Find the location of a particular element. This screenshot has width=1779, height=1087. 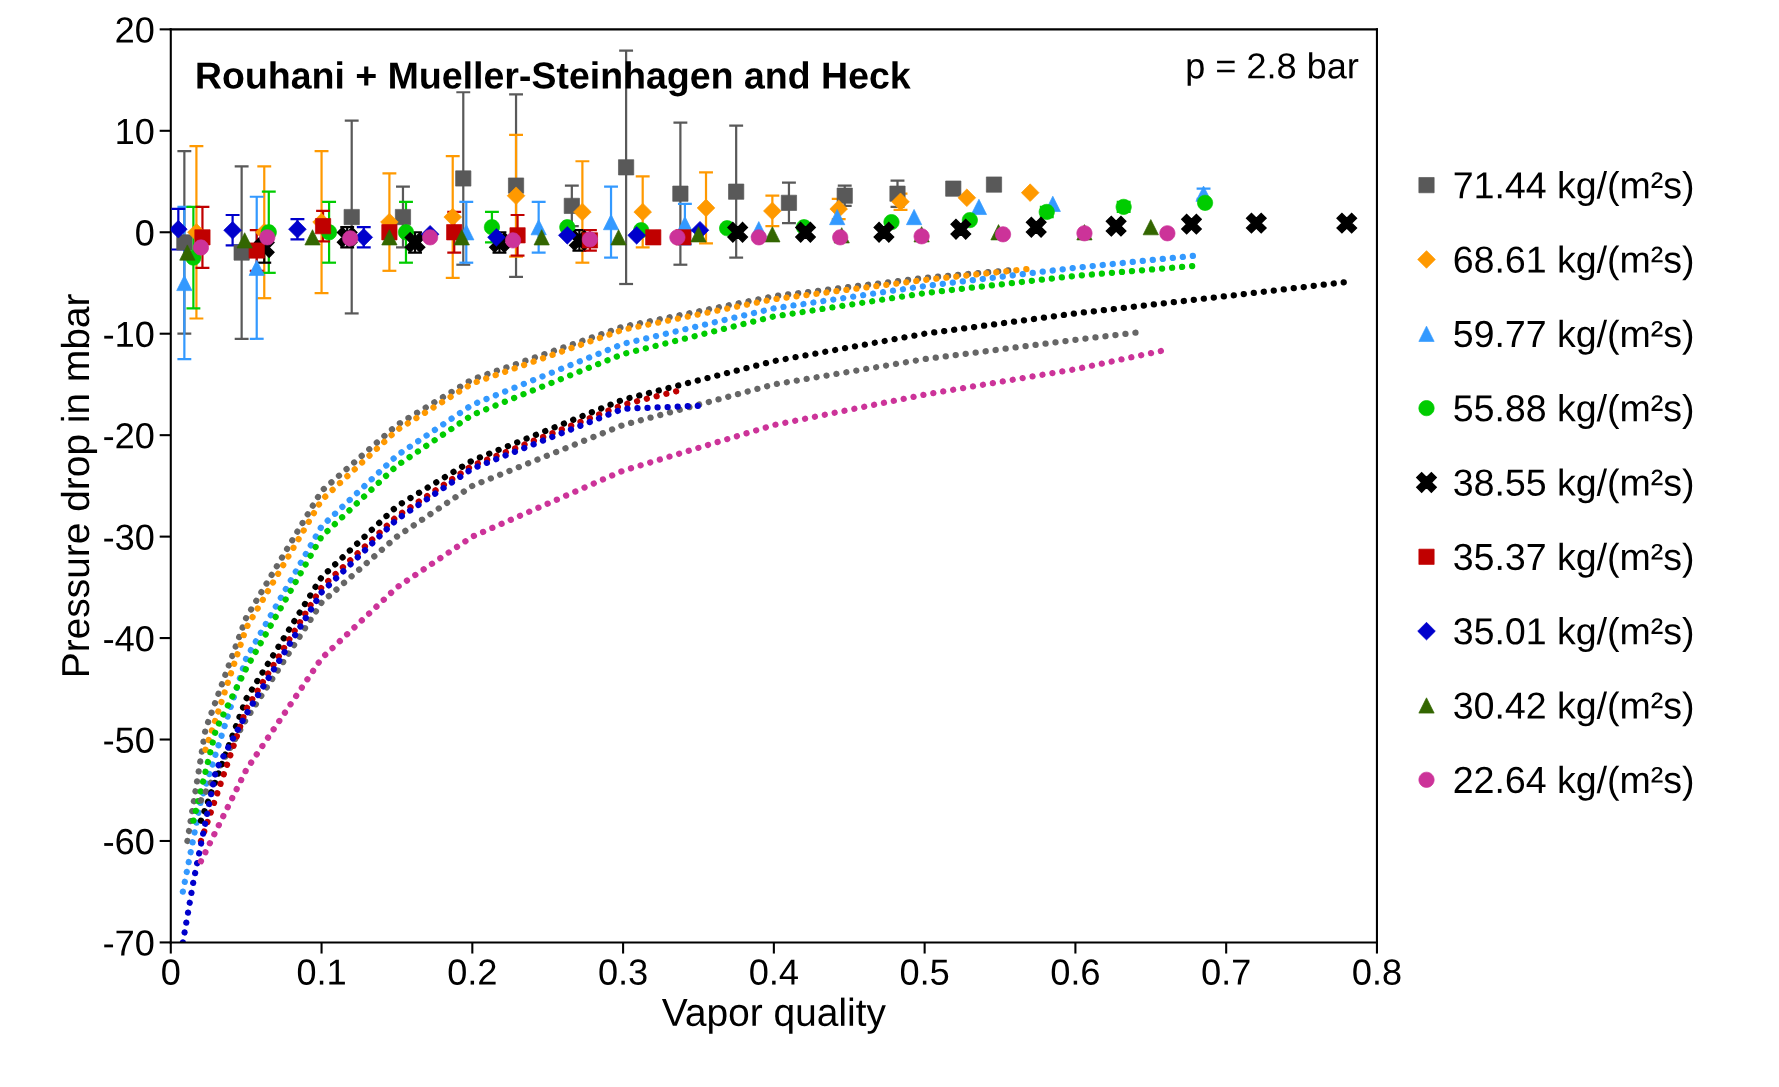

y-tick-label: -50 is located at coordinates (129, 740).